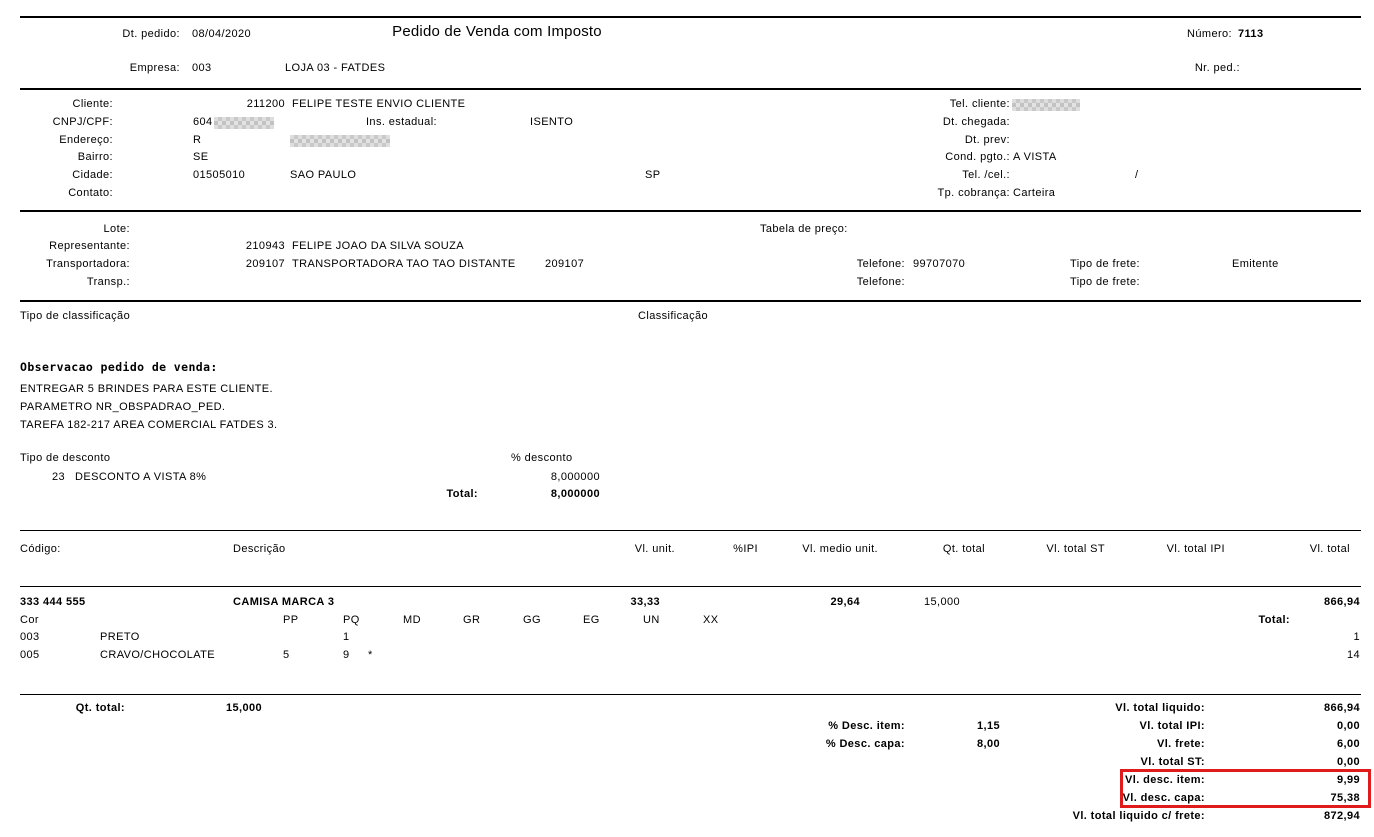  Describe the element at coordinates (53, 602) in the screenshot. I see `item-codigo: 333 444 555` at that location.